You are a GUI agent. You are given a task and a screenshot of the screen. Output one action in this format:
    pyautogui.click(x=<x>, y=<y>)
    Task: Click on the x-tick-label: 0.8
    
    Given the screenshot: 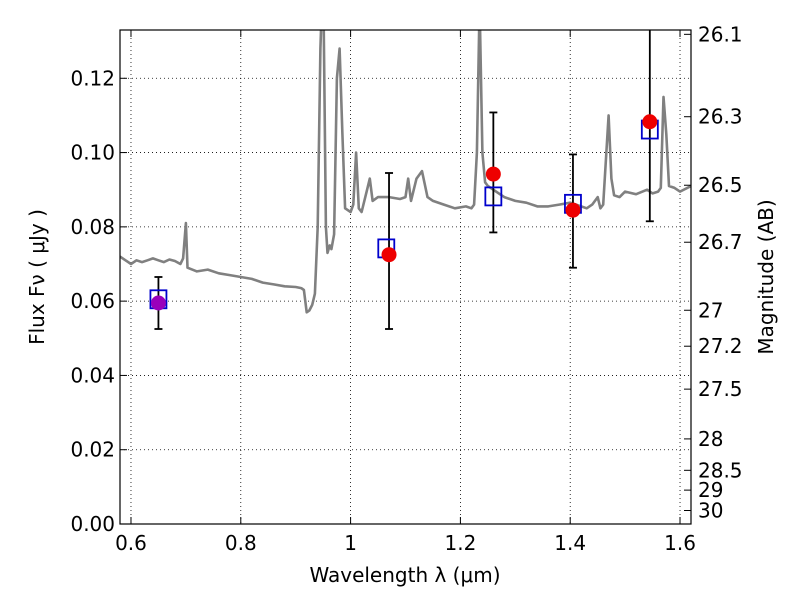 What is the action you would take?
    pyautogui.click(x=241, y=543)
    